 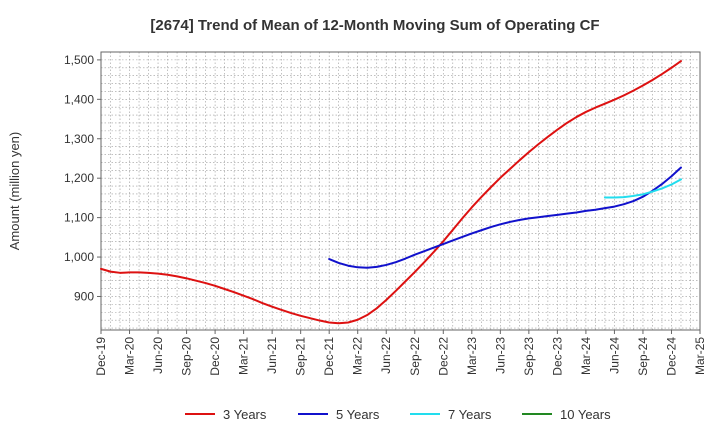 What do you see at coordinates (245, 414) in the screenshot?
I see `legend-label-3-years: 3 Years` at bounding box center [245, 414].